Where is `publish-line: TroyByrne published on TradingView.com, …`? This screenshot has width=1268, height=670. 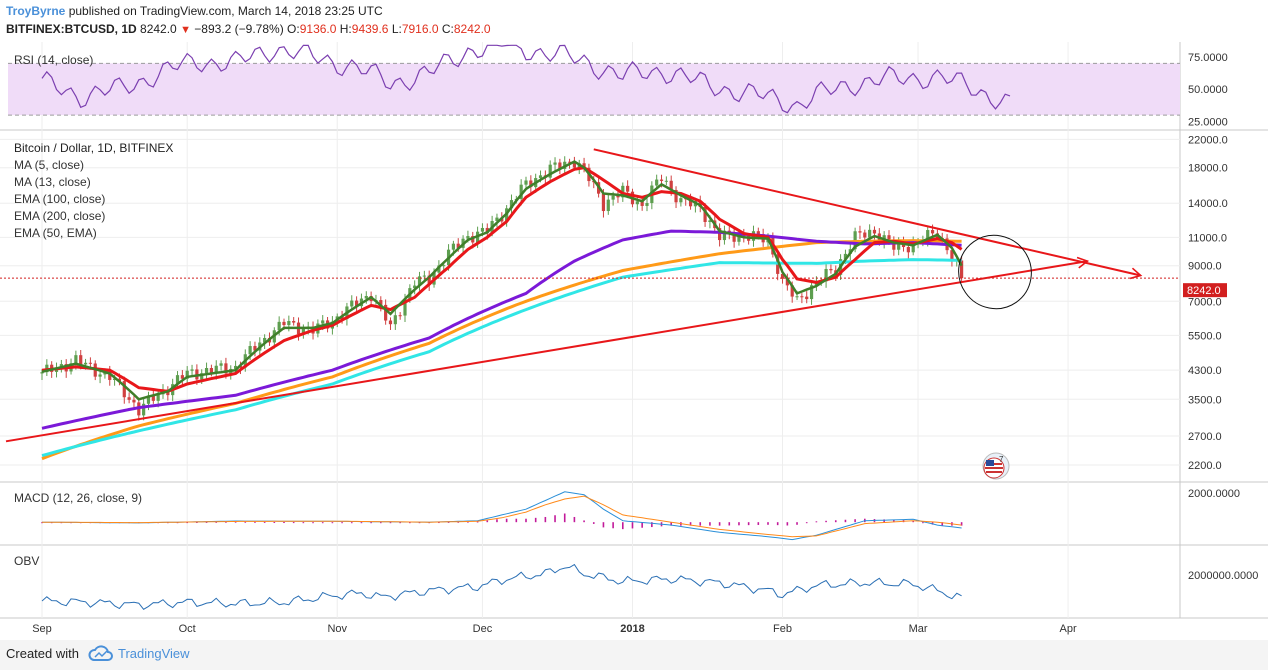
publish-line: TroyByrne published on TradingView.com, … is located at coordinates (194, 11).